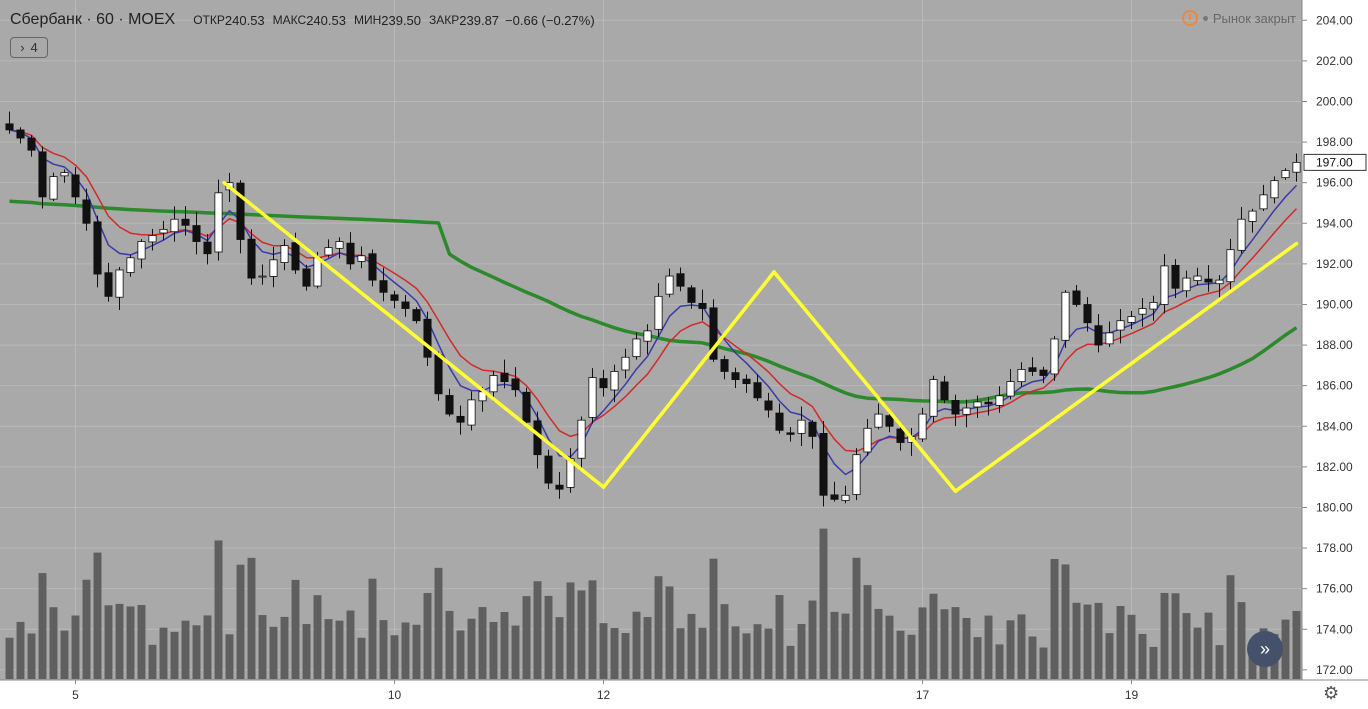  Describe the element at coordinates (1334, 142) in the screenshot. I see `price-tick-label: 198.00` at that location.